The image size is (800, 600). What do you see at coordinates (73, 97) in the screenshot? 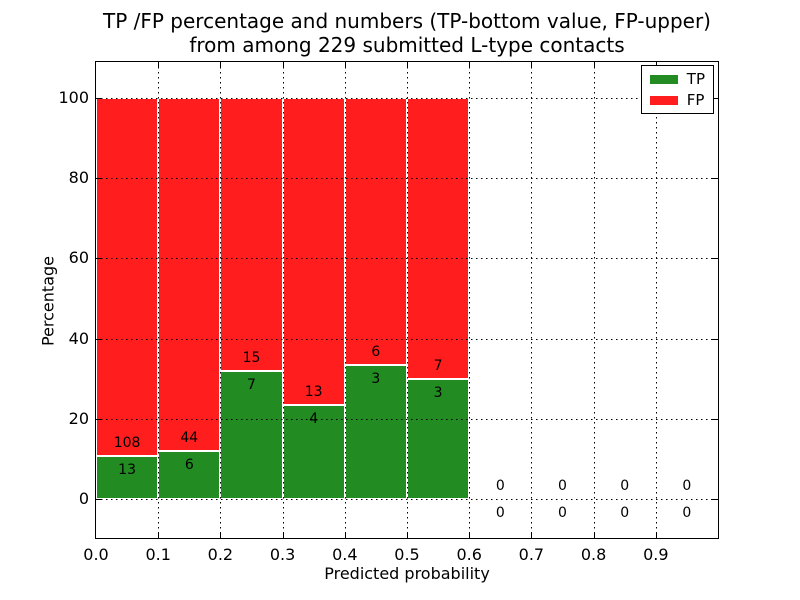
I see `y-tick-label: 100` at bounding box center [73, 97].